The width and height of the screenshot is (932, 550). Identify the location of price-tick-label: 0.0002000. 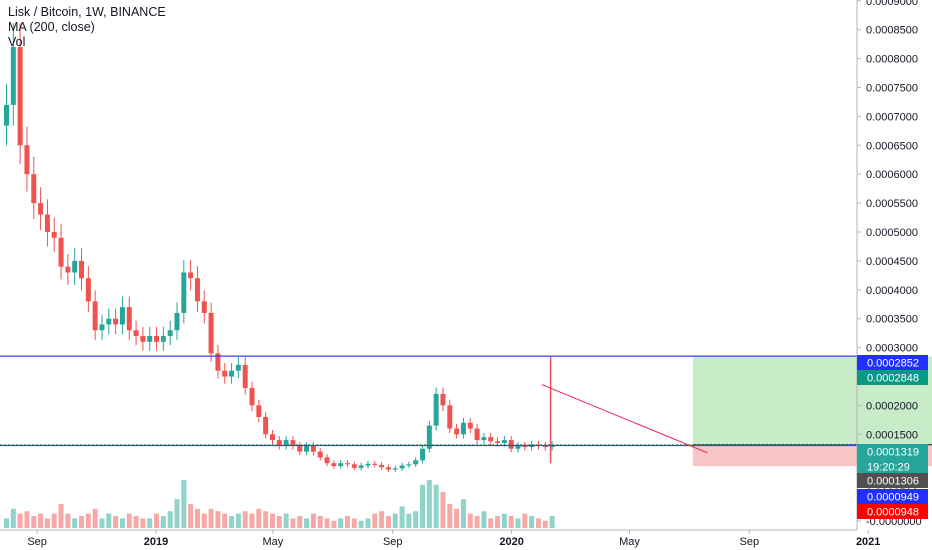
(892, 406).